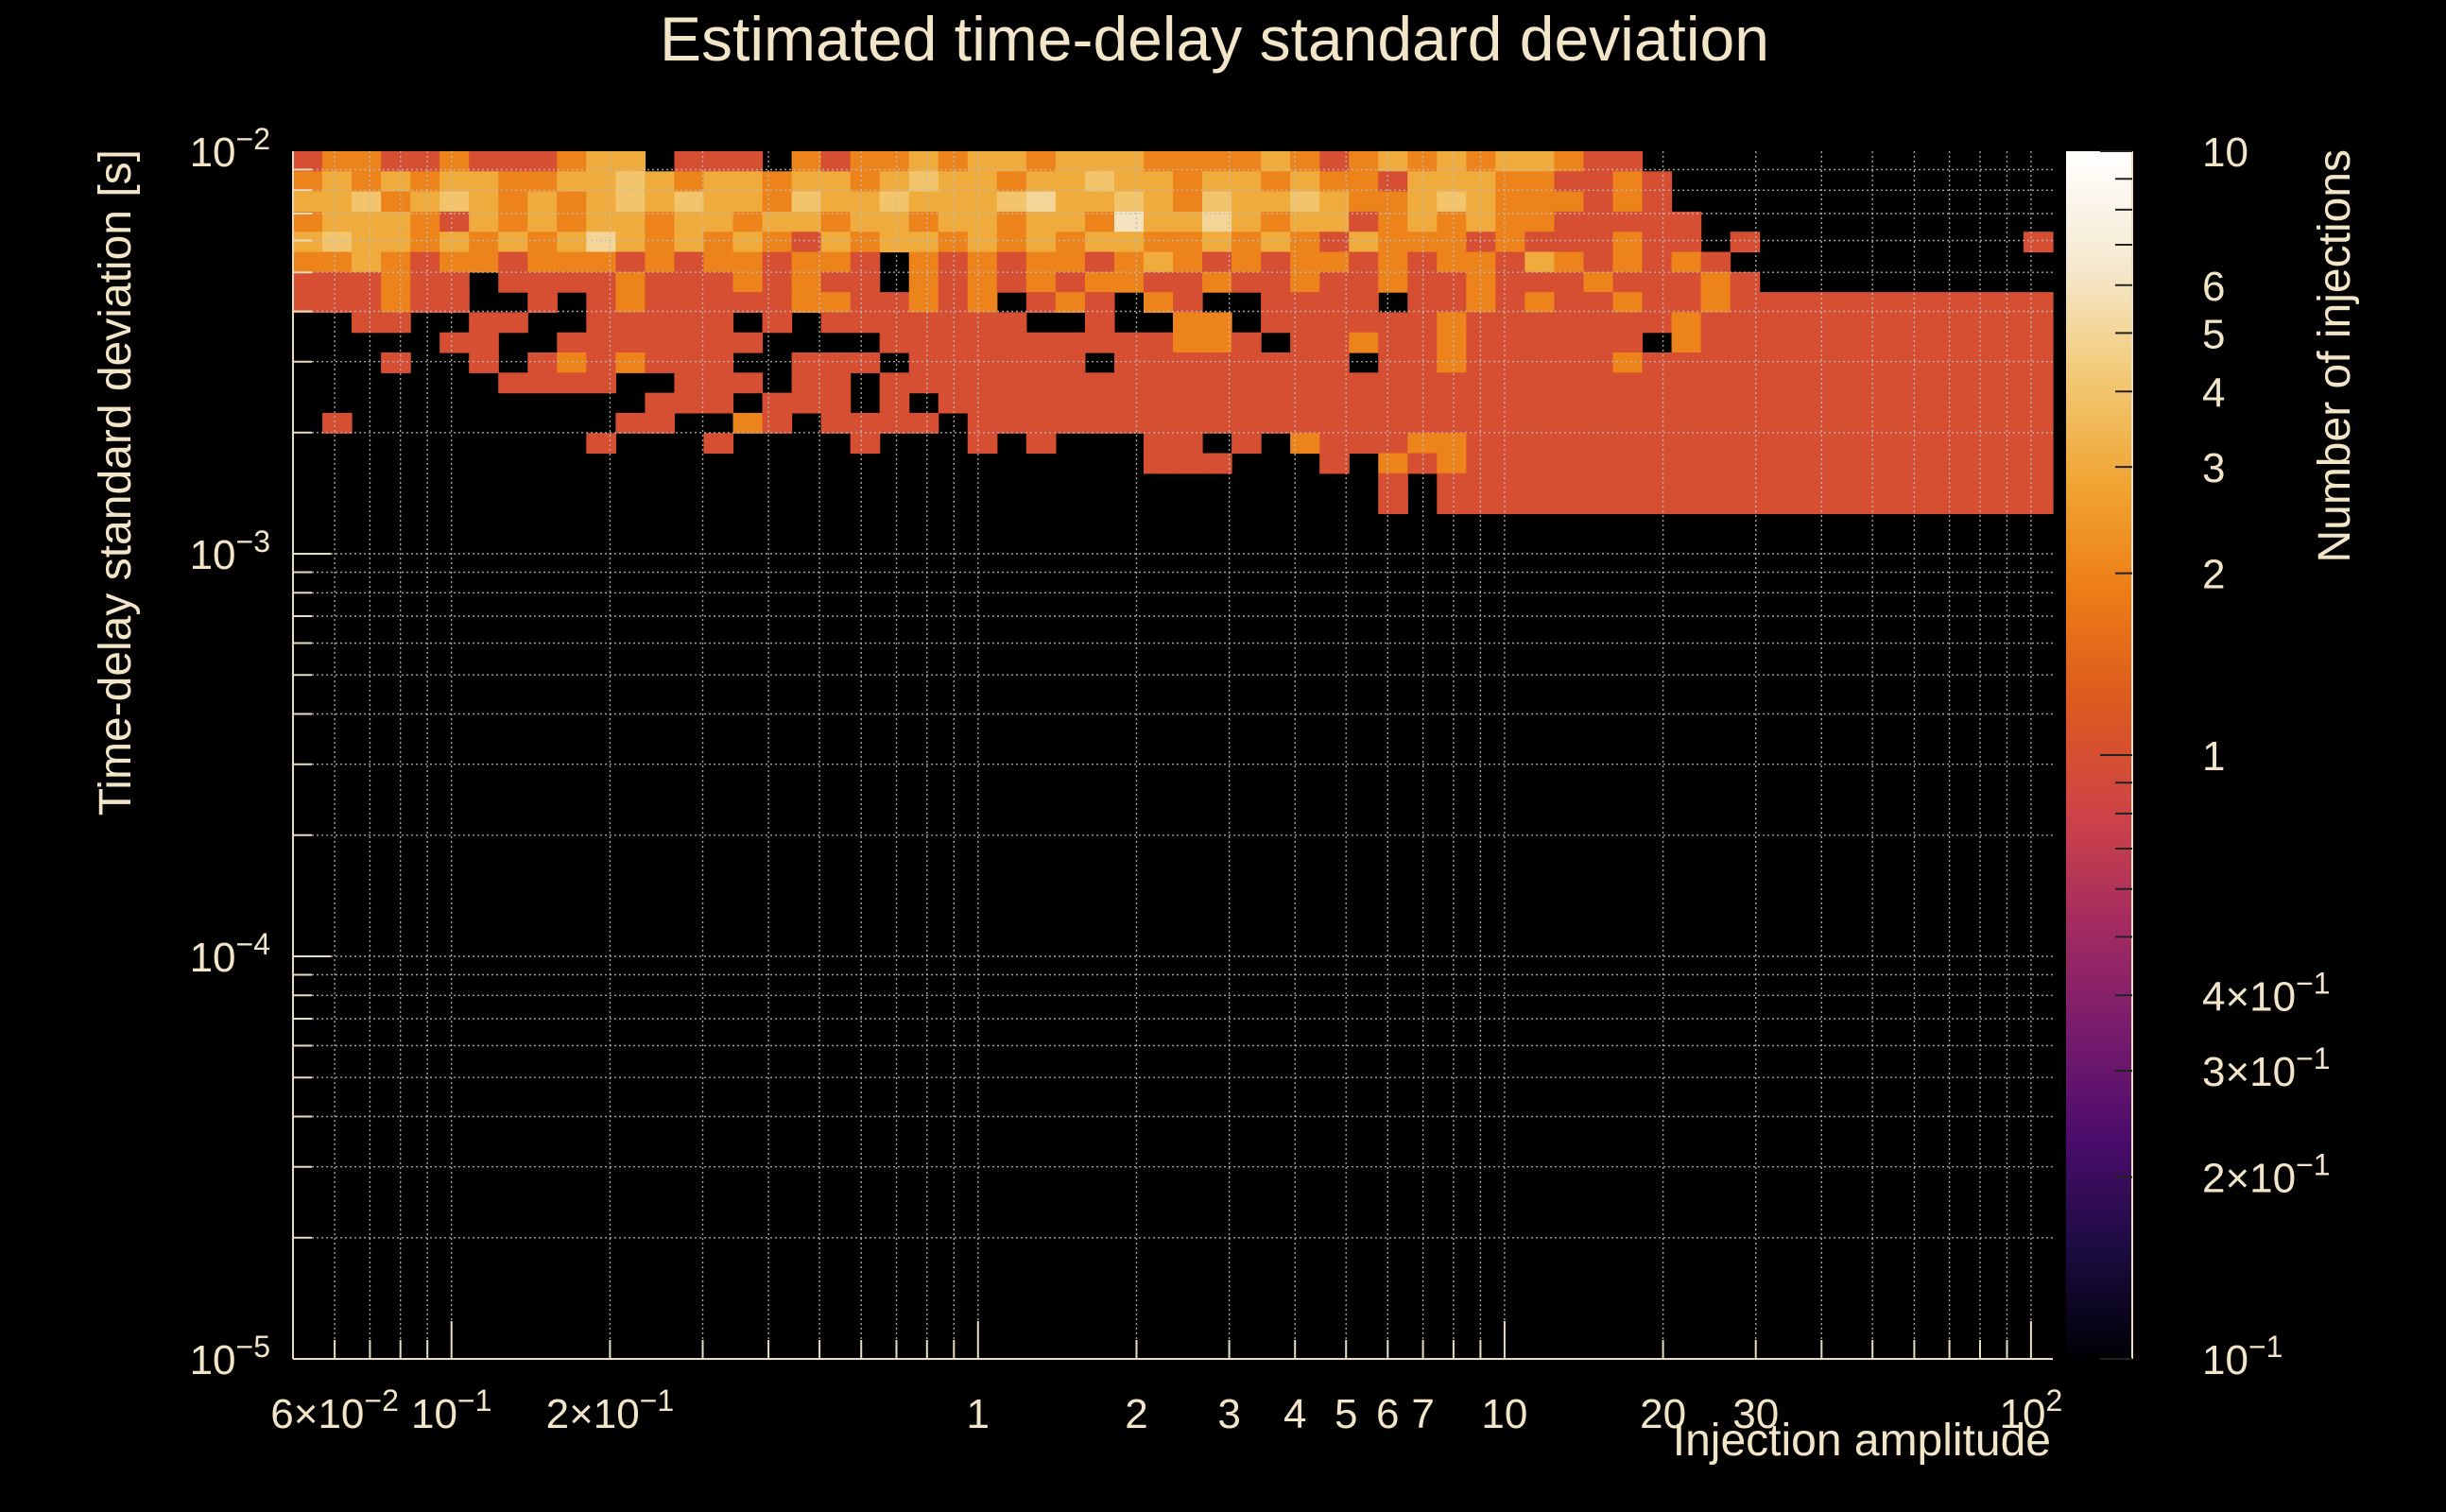 Image resolution: width=2446 pixels, height=1512 pixels. What do you see at coordinates (2242, 1356) in the screenshot?
I see `colorbar-tick-label: 10−1` at bounding box center [2242, 1356].